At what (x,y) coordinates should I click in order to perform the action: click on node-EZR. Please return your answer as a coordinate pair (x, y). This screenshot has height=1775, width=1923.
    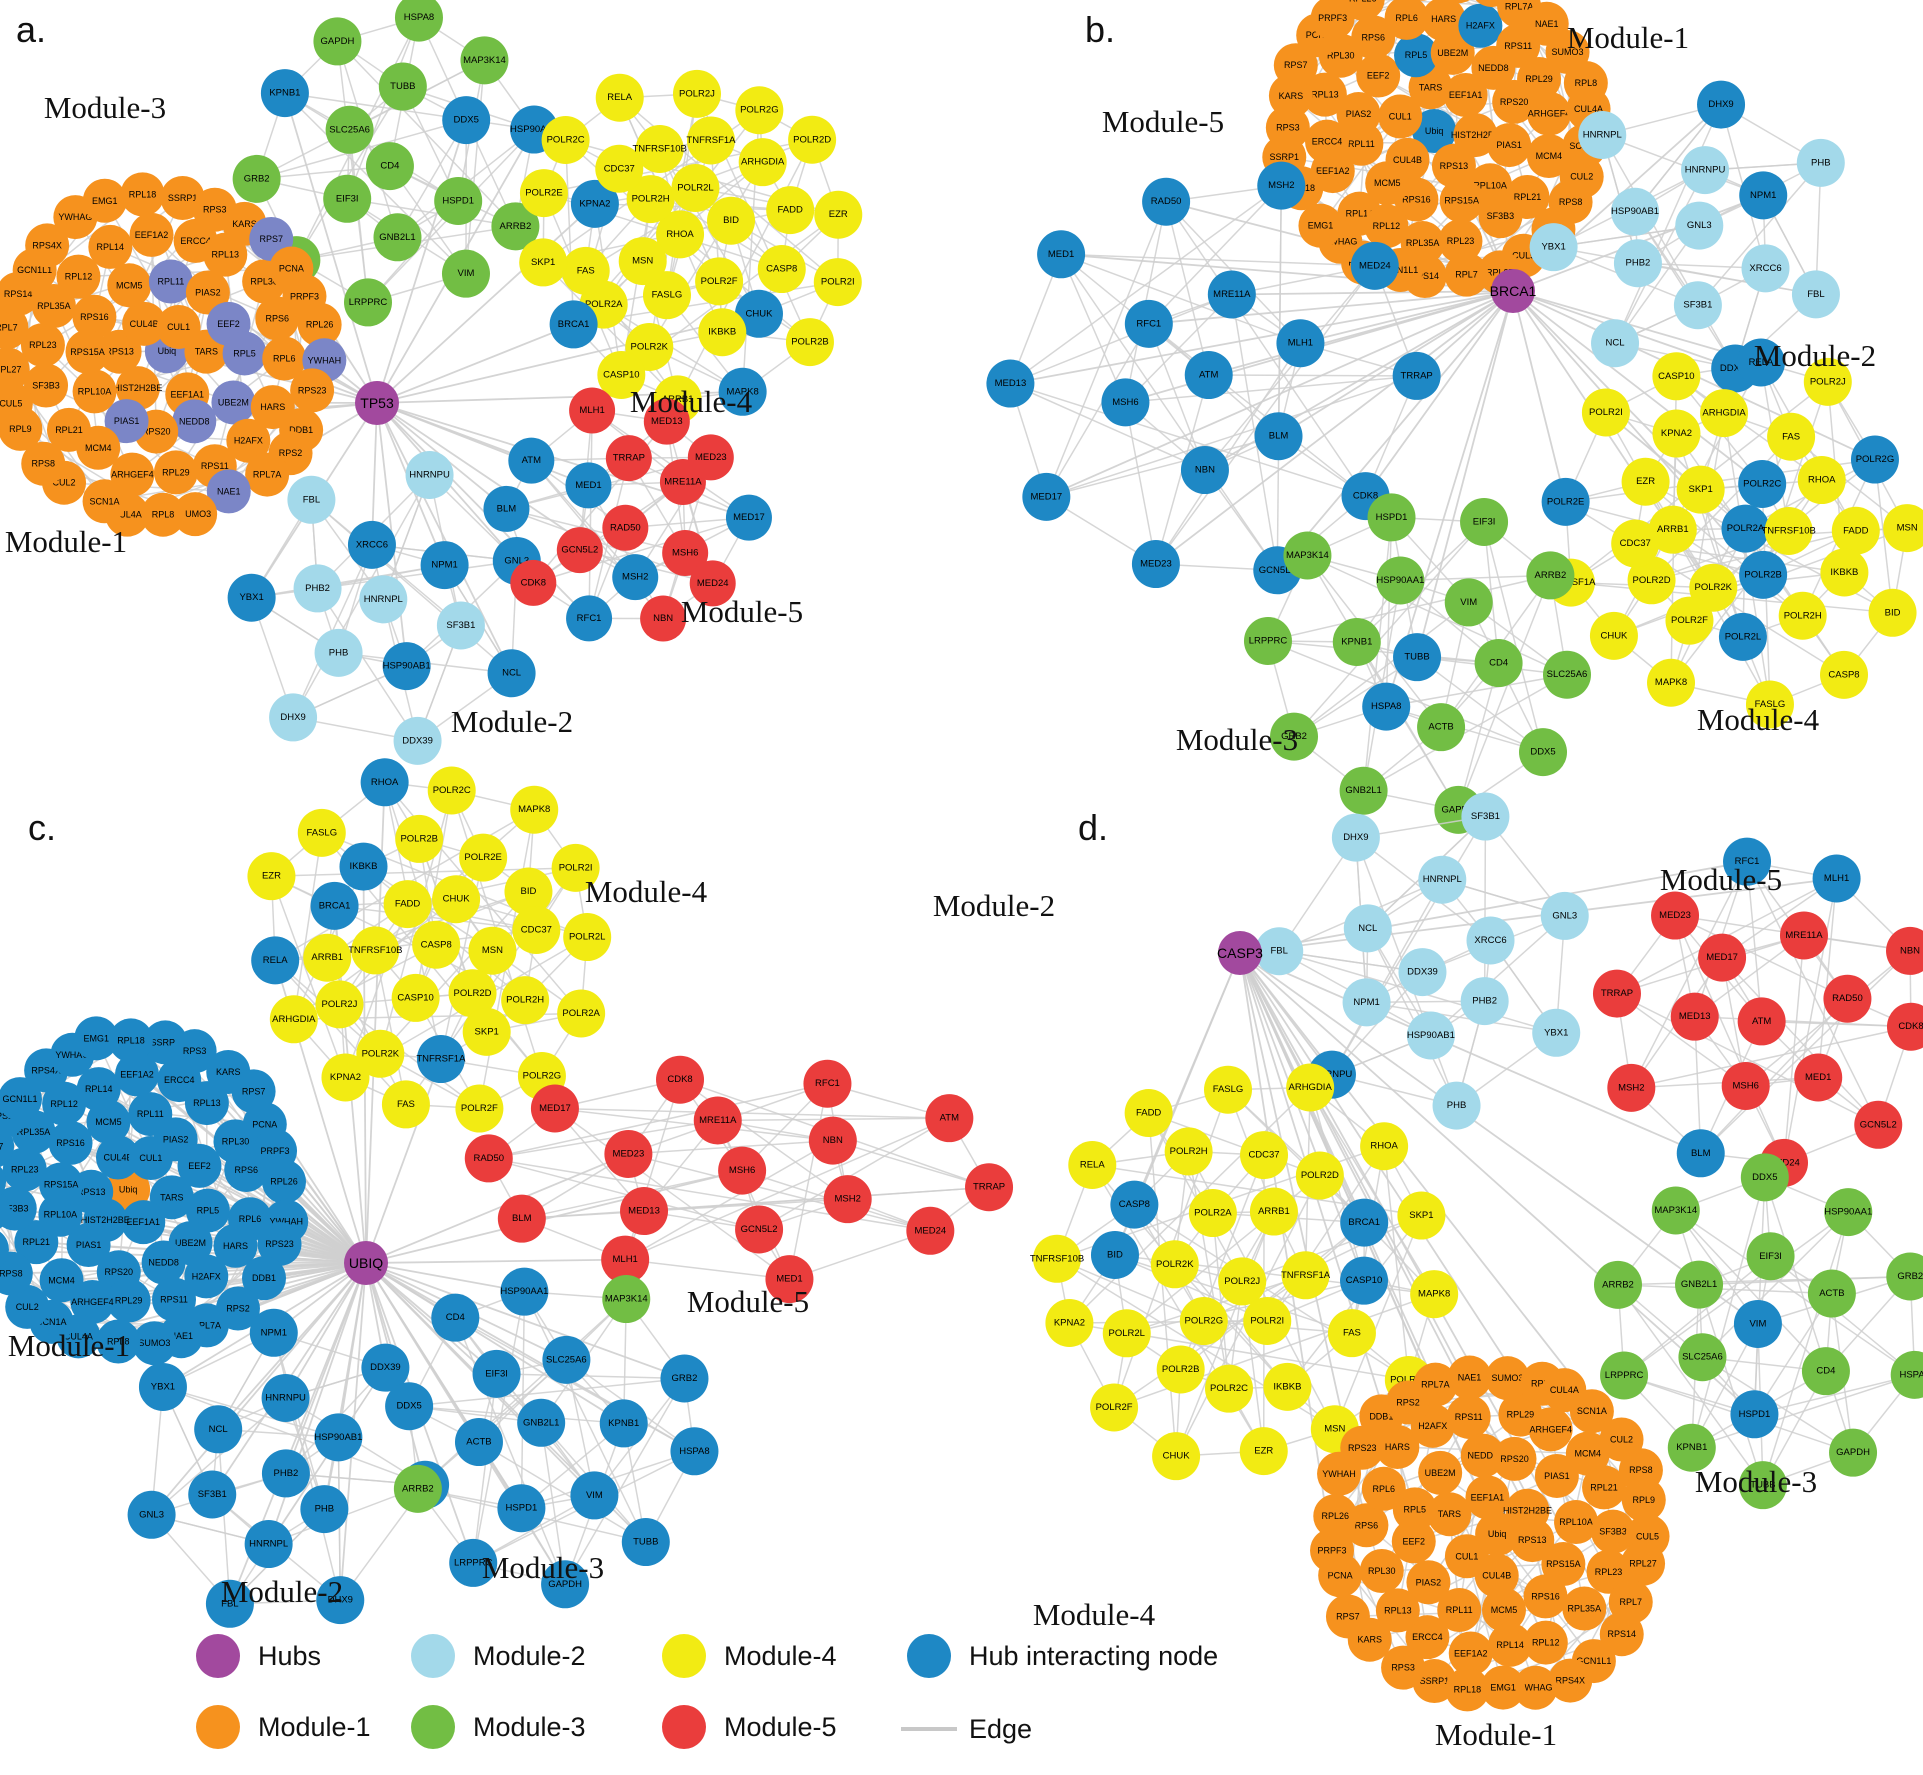
    Looking at the image, I should click on (271, 876).